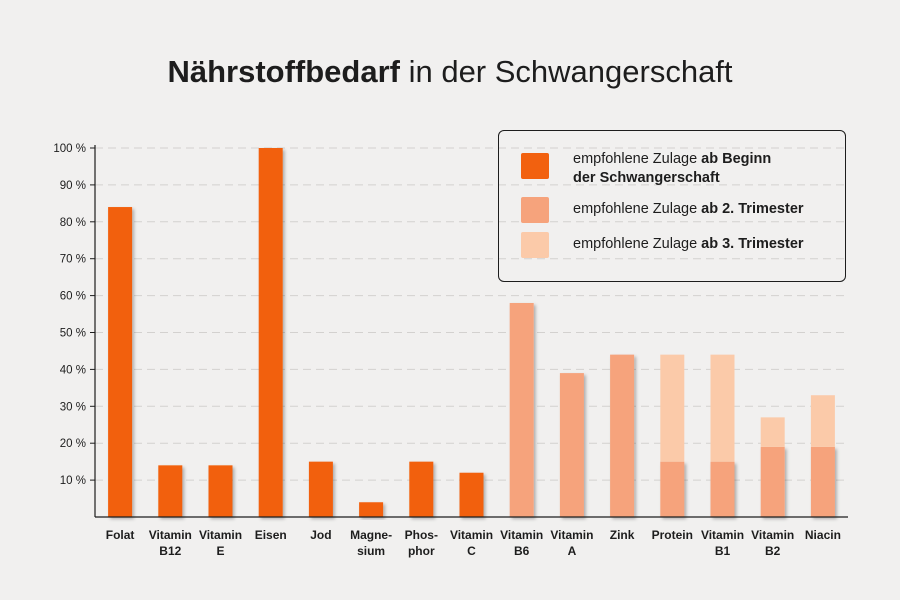  What do you see at coordinates (773, 551) in the screenshot?
I see `x-category-label: B2` at bounding box center [773, 551].